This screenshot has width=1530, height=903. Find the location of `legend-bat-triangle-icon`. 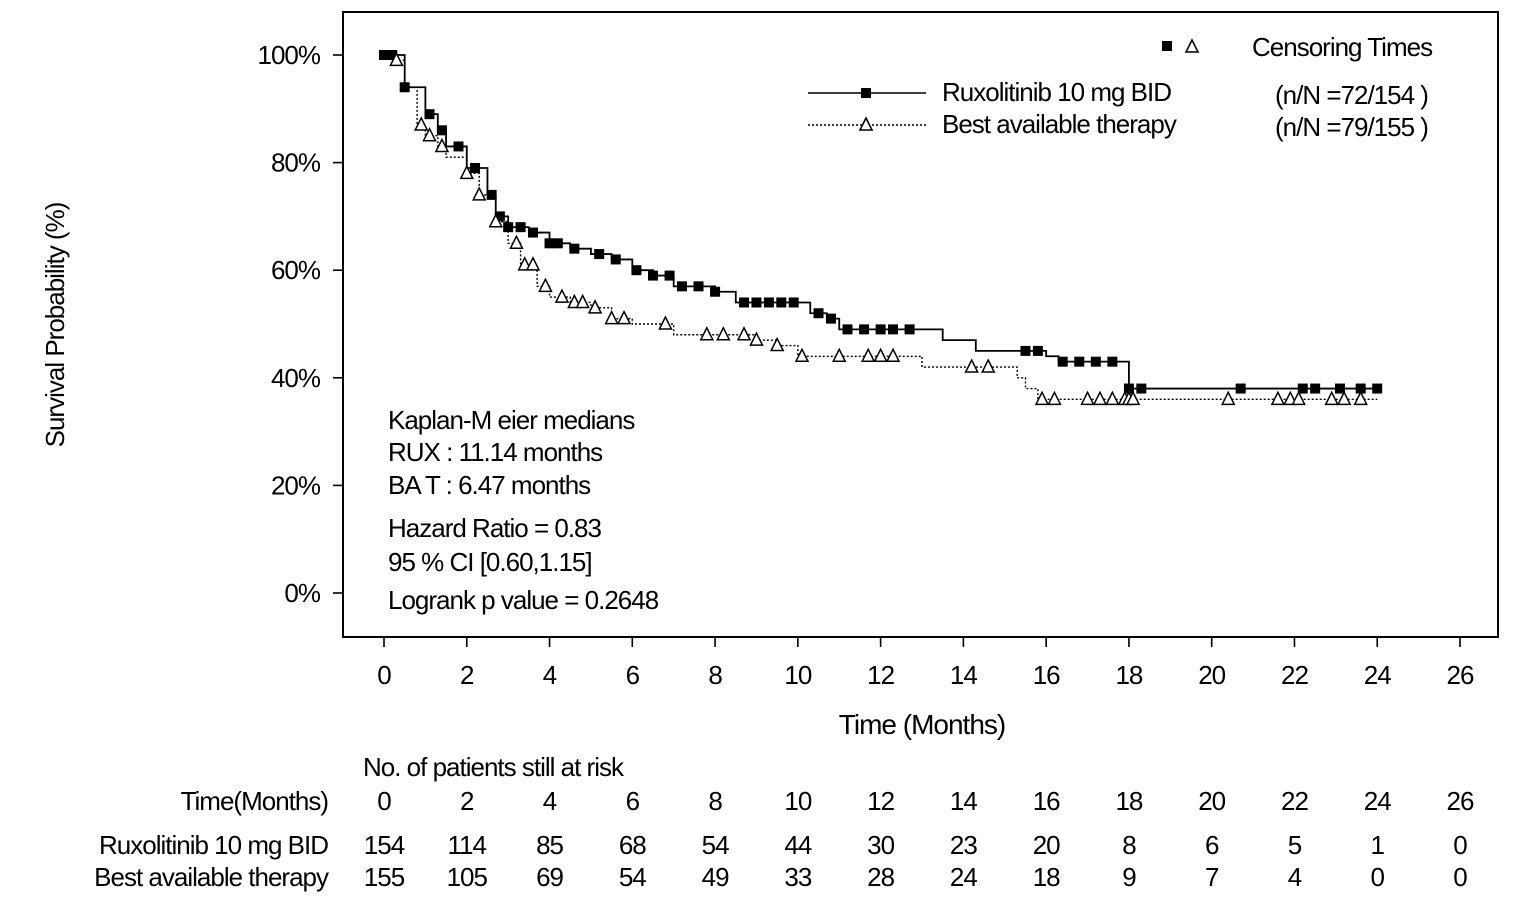

legend-bat-triangle-icon is located at coordinates (866, 123).